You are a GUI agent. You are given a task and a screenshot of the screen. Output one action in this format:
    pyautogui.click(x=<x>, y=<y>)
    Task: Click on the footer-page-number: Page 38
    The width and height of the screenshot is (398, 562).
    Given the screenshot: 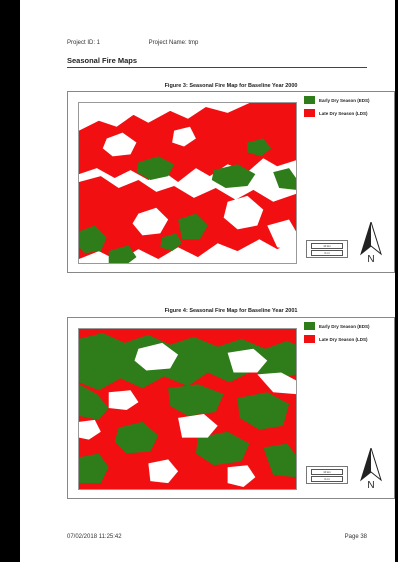 What is the action you would take?
    pyautogui.click(x=355, y=537)
    